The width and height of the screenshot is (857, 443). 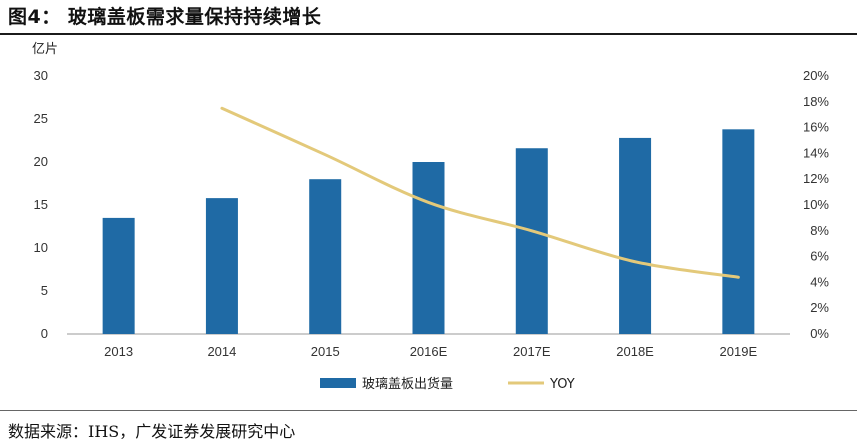 I want to click on x-tick-label: 2017E, so click(x=532, y=351).